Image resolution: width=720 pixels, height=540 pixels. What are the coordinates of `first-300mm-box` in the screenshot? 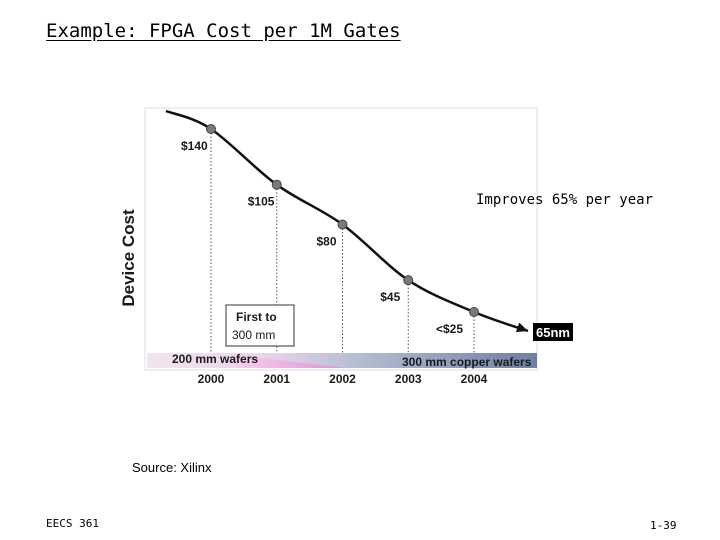 It's located at (260, 325).